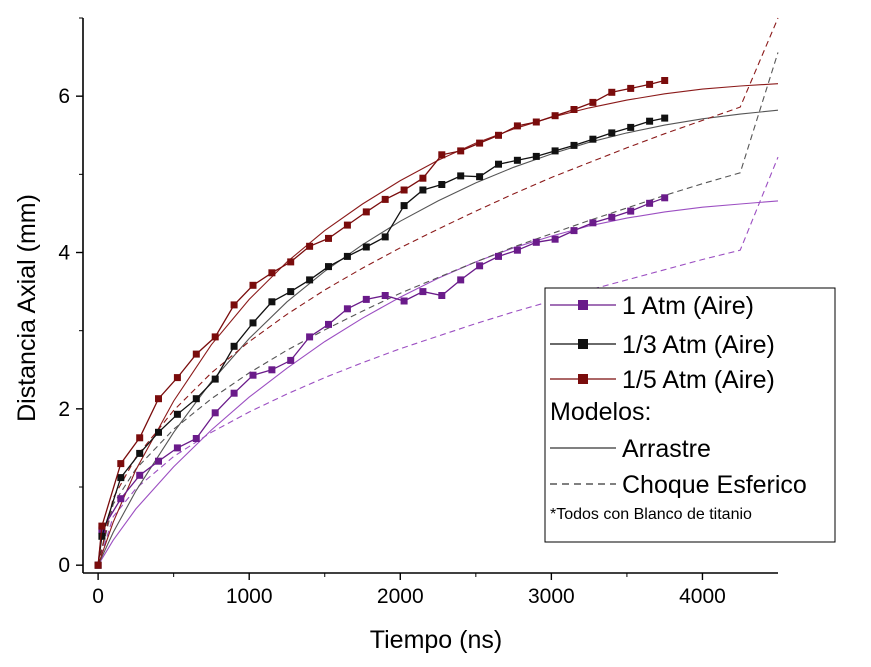 Image resolution: width=871 pixels, height=667 pixels. Describe the element at coordinates (98, 596) in the screenshot. I see `x-tick-label: 0` at that location.